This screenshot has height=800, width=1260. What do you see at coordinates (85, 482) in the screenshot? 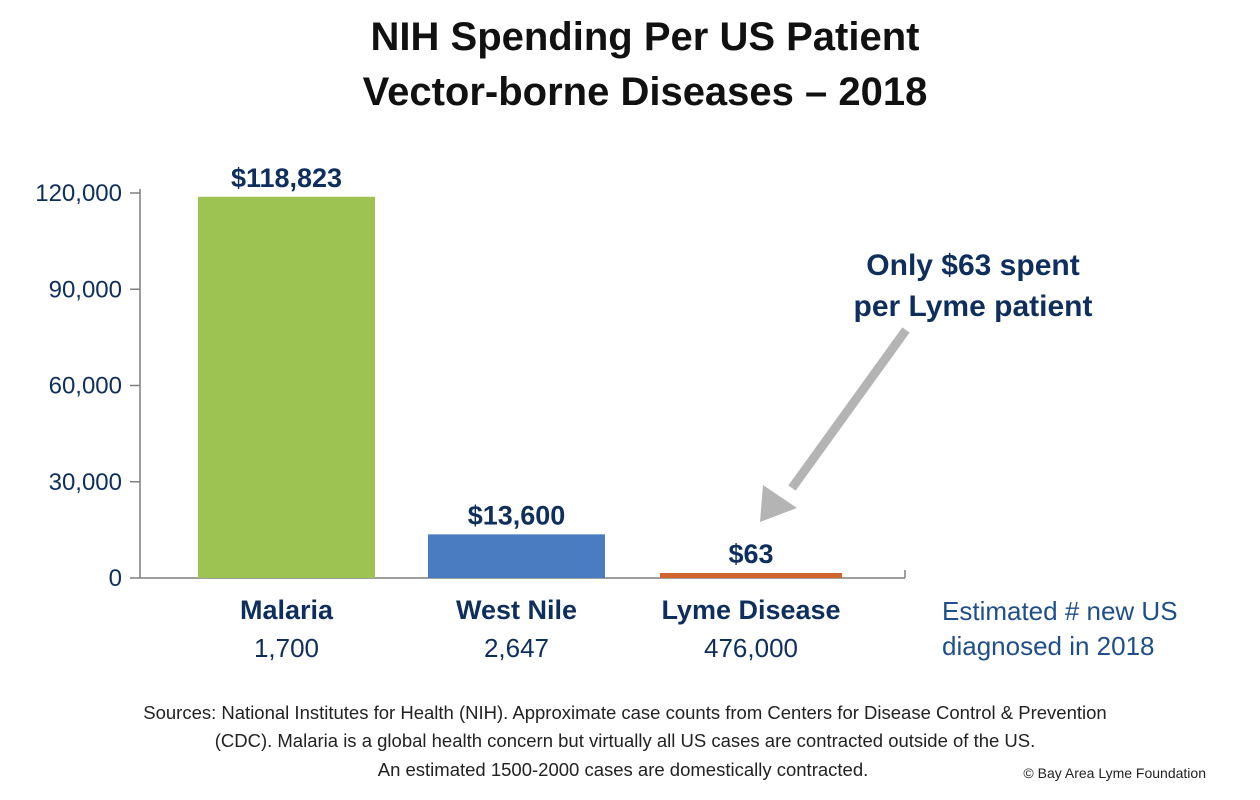
I see `y-tick-label: 30,000` at bounding box center [85, 482].